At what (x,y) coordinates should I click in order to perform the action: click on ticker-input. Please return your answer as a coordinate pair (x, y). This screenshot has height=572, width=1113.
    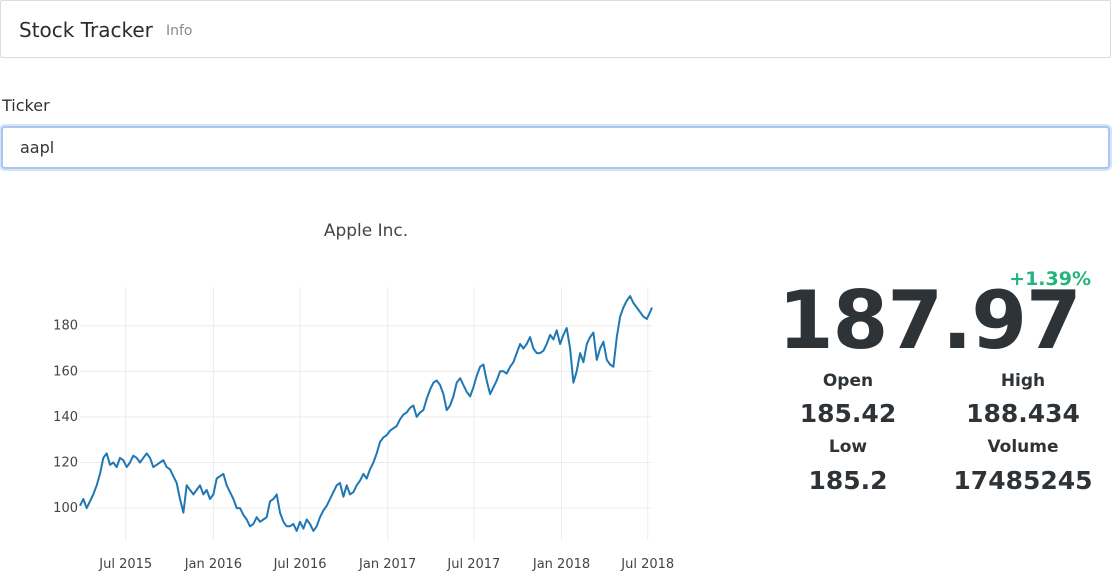
    Looking at the image, I should click on (555, 147).